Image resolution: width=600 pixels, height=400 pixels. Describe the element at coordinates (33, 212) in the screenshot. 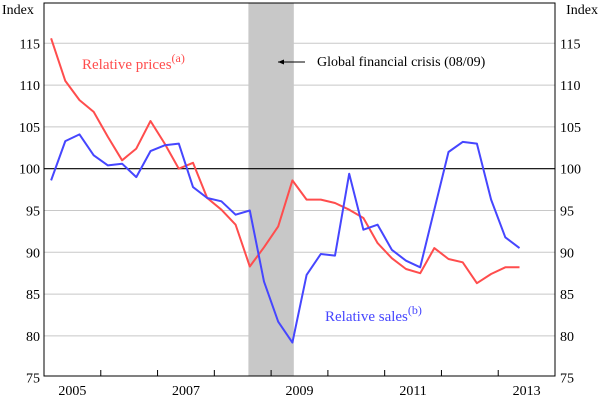

I see `y-tick-label-left: 95` at that location.